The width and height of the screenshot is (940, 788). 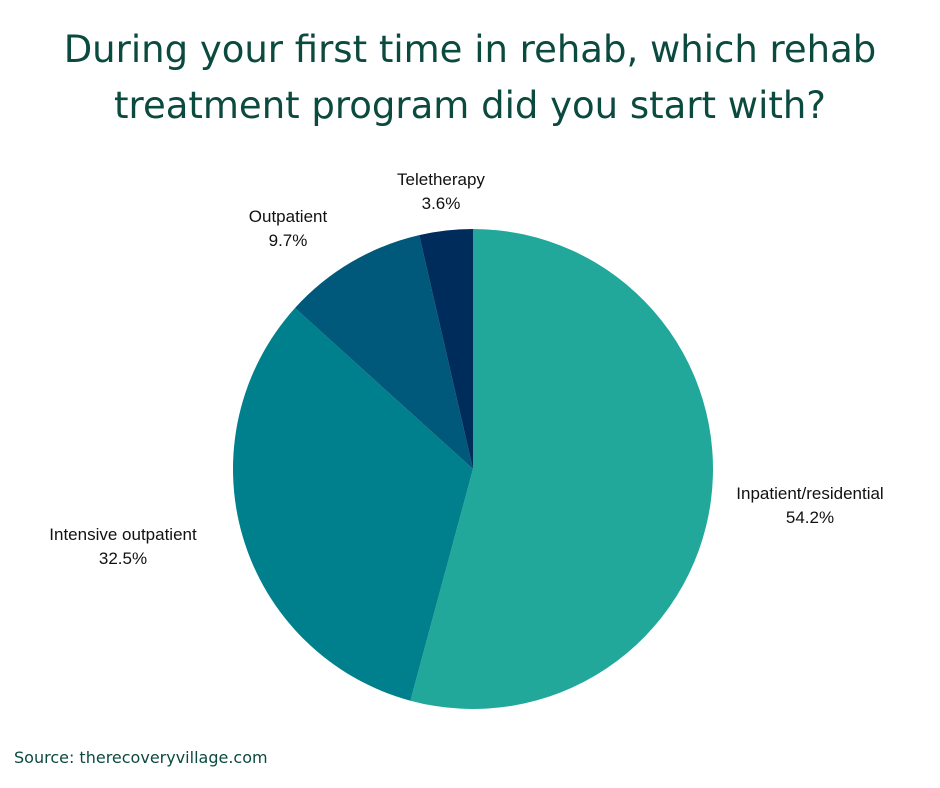 What do you see at coordinates (383, 352) in the screenshot?
I see `slice-outpatient` at bounding box center [383, 352].